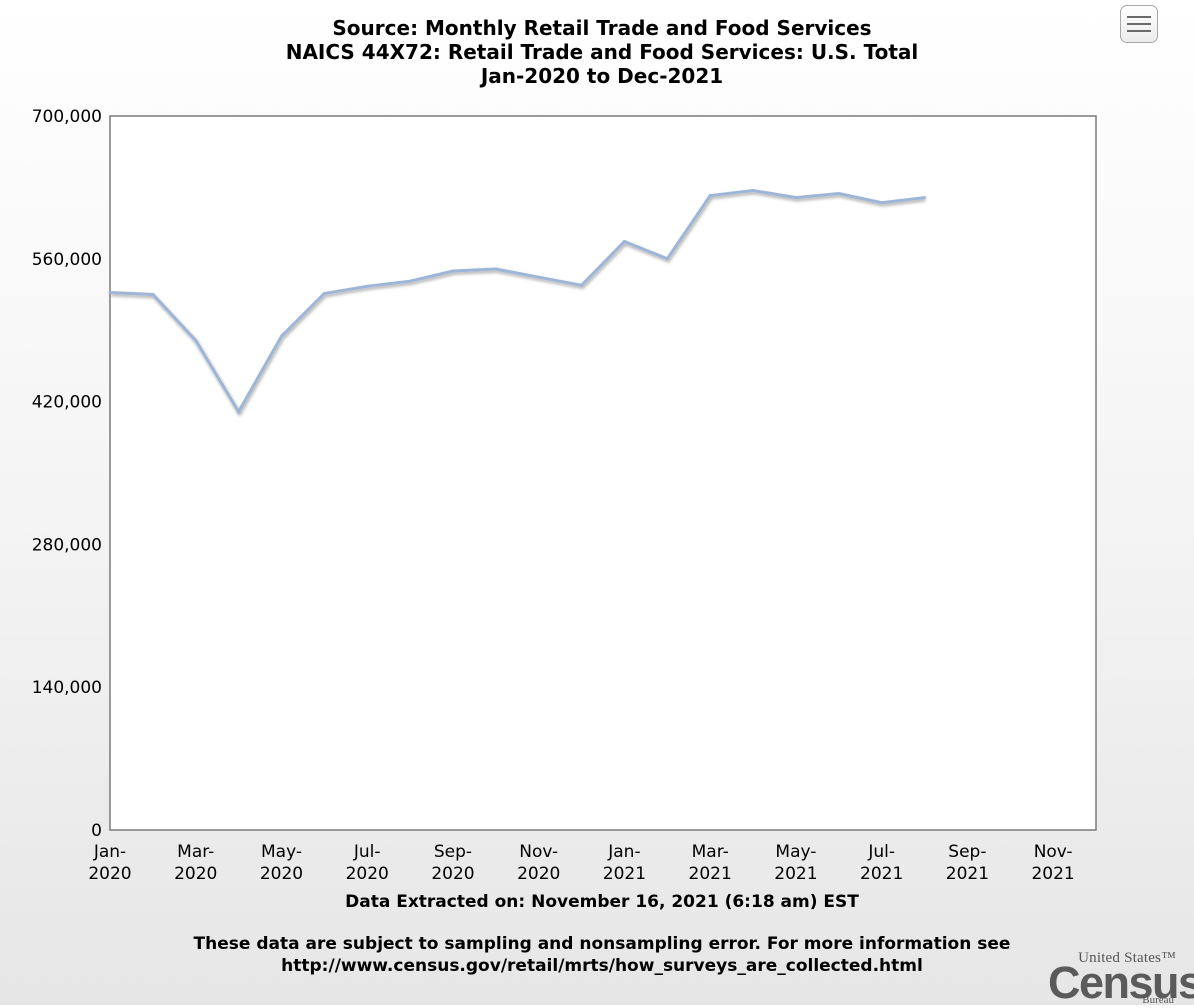 This screenshot has height=1008, width=1194. I want to click on y-tick-label: 0, so click(96, 831).